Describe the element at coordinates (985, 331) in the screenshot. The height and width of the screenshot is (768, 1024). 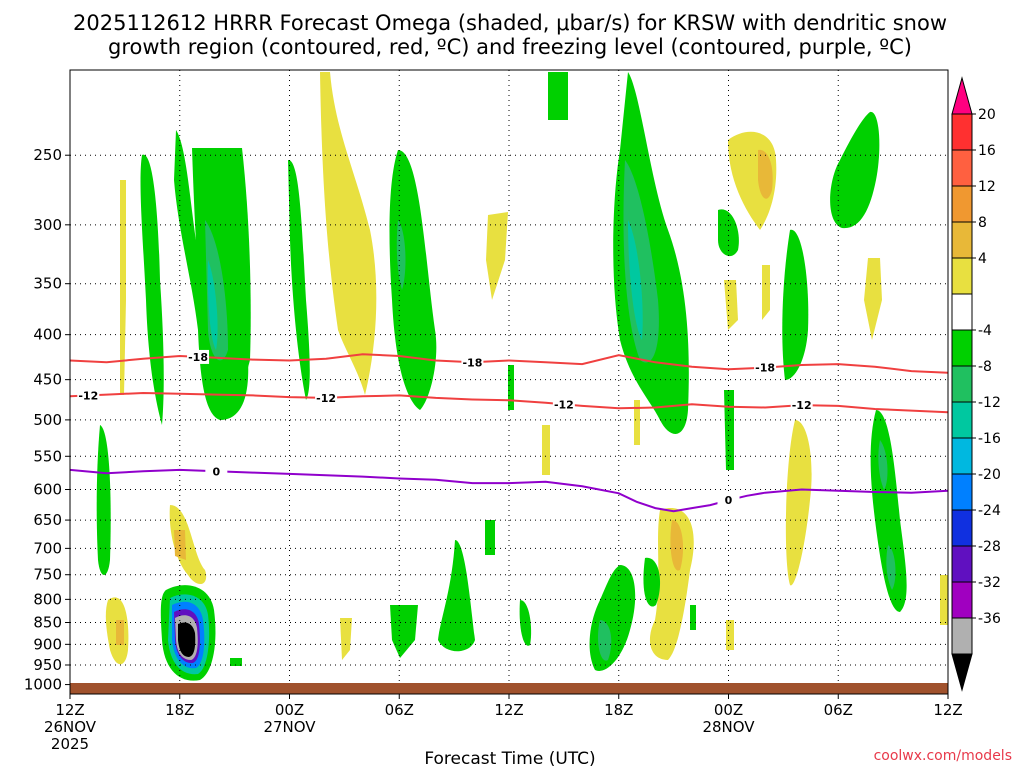
I see `colorbar-label: -4` at that location.